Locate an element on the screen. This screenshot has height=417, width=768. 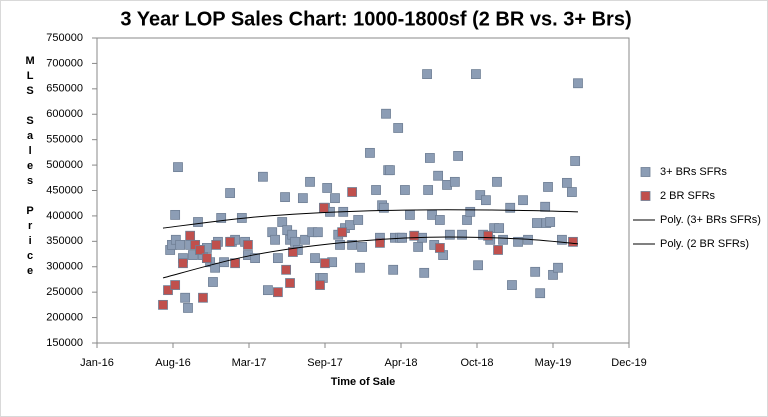
y-tick-label: 650000 is located at coordinates (64, 89).